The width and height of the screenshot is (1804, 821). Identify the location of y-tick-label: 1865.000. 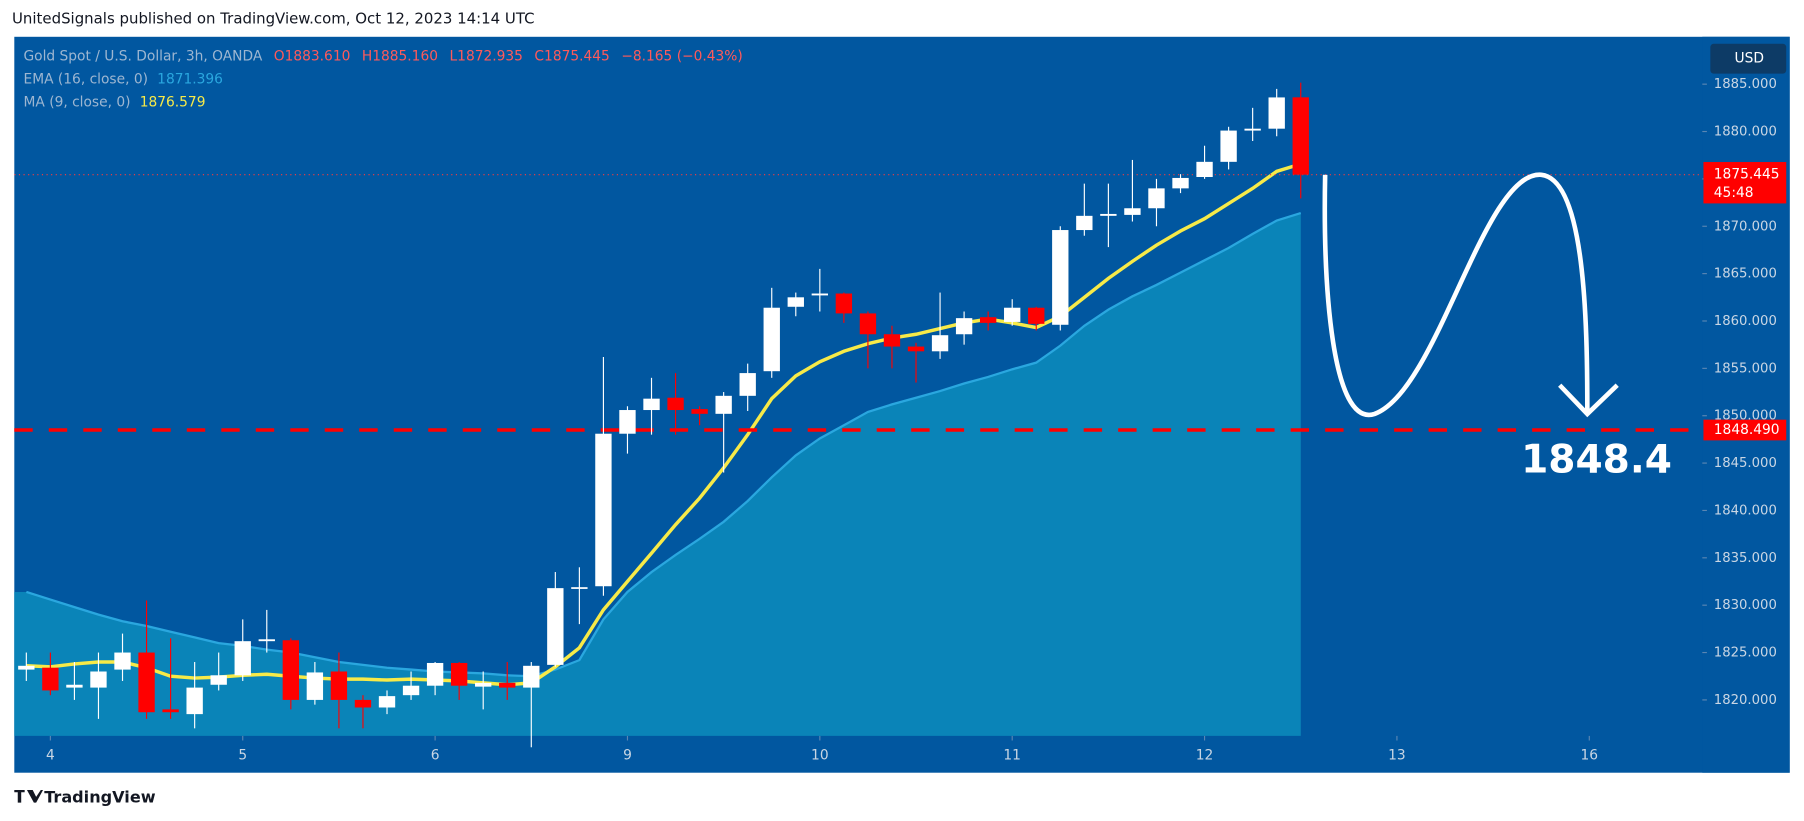
(1745, 274).